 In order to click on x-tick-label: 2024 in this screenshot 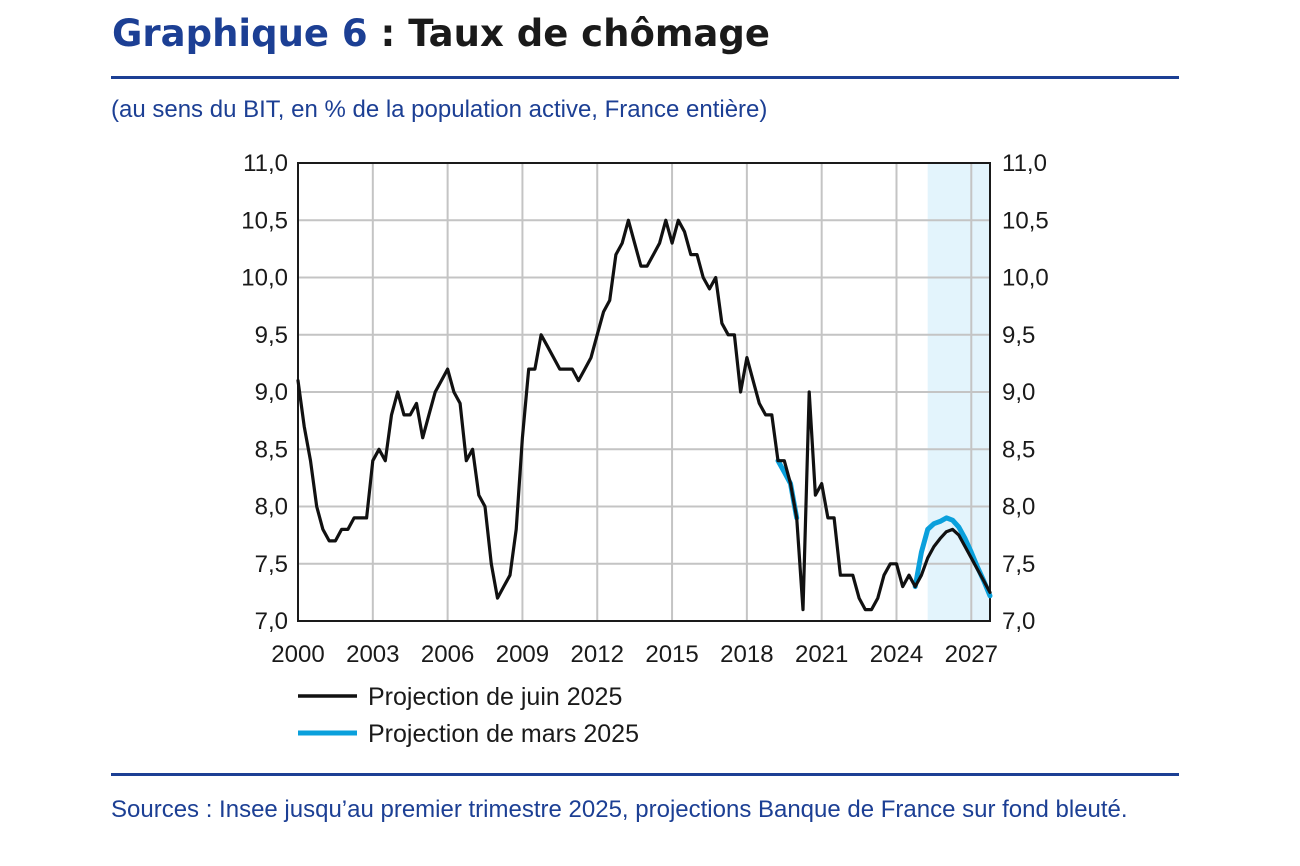, I will do `click(896, 654)`.